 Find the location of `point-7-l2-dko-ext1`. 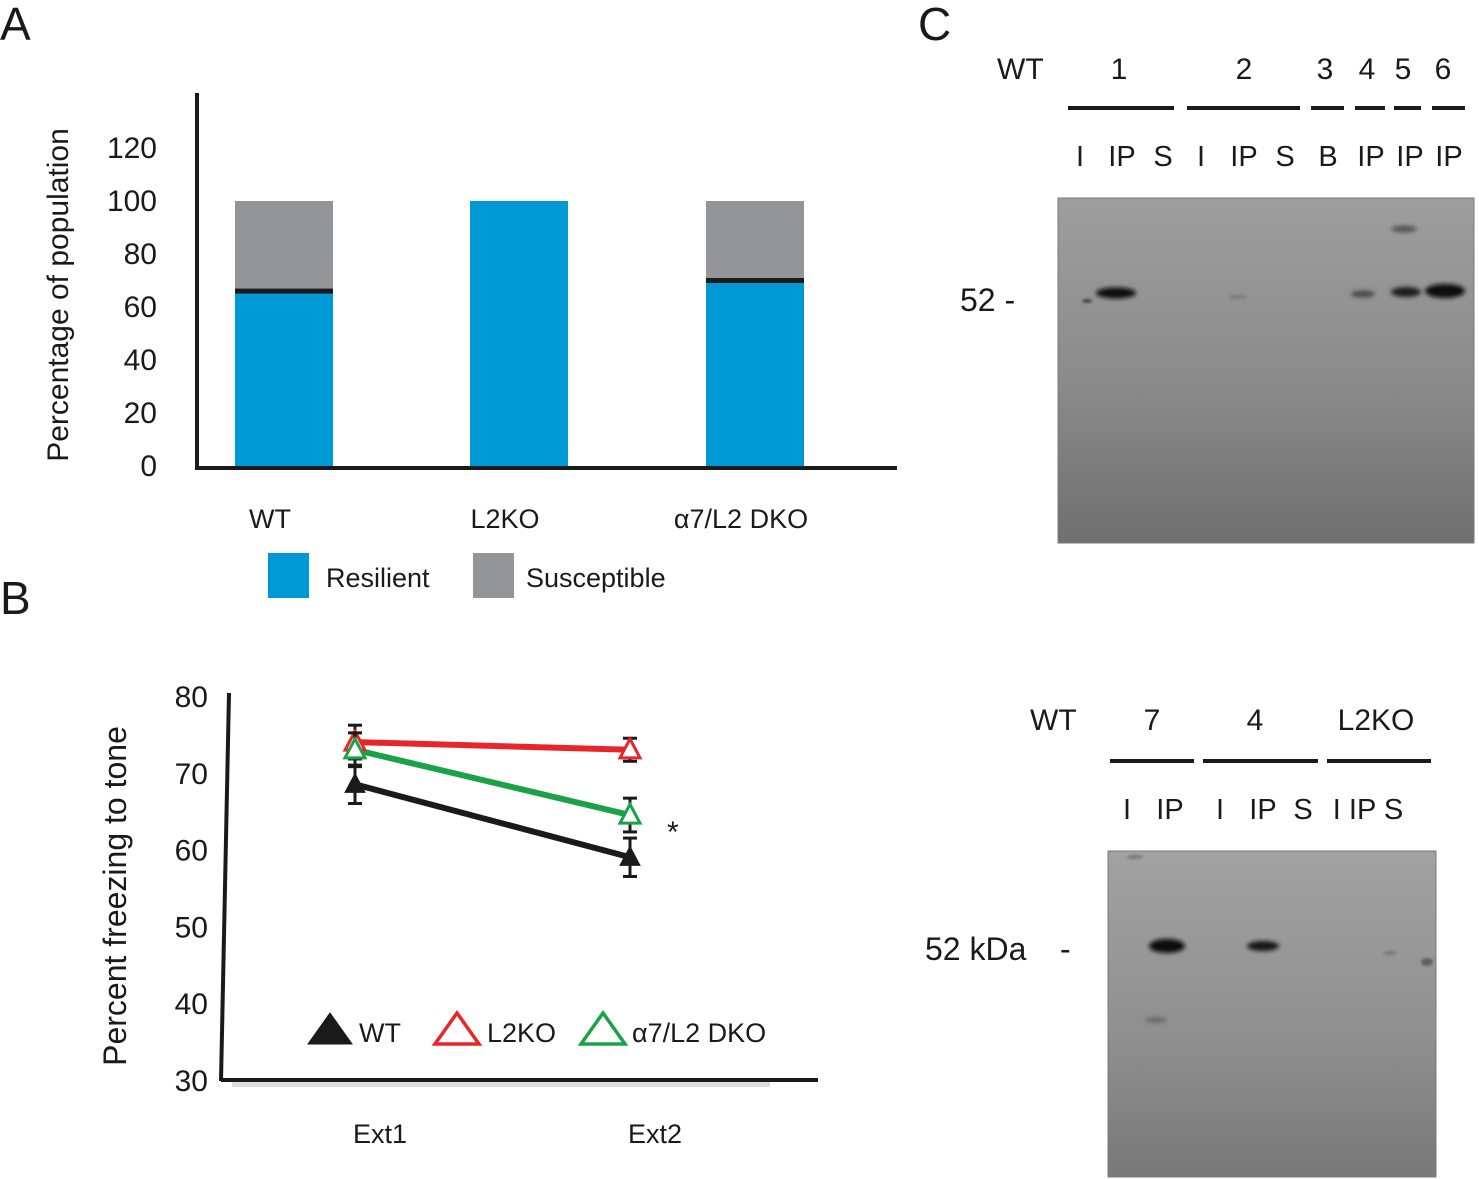

point-7-l2-dko-ext1 is located at coordinates (355, 747).